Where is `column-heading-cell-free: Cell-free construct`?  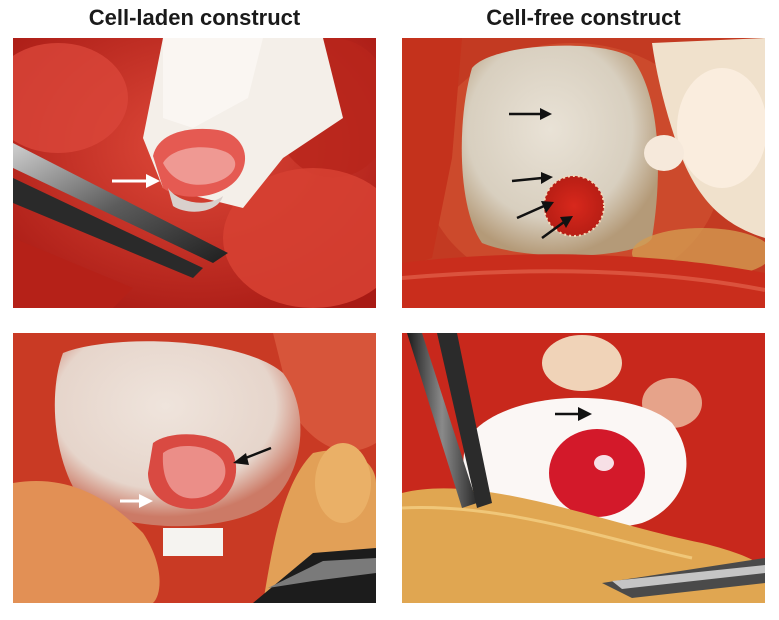
column-heading-cell-free: Cell-free construct is located at coordinates (583, 17).